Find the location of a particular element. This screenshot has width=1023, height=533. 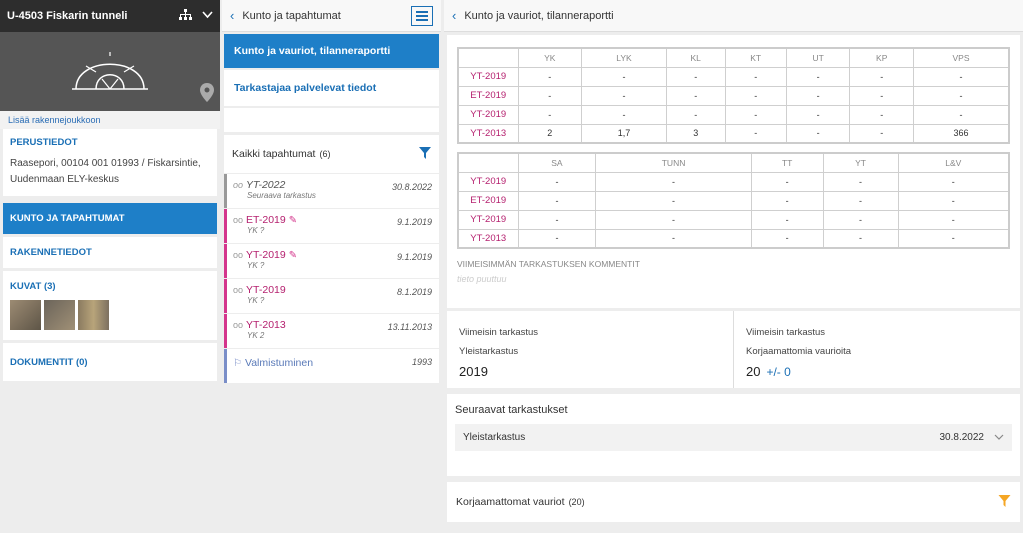

table-row: YT-2013- - - - - is located at coordinates (733, 238).